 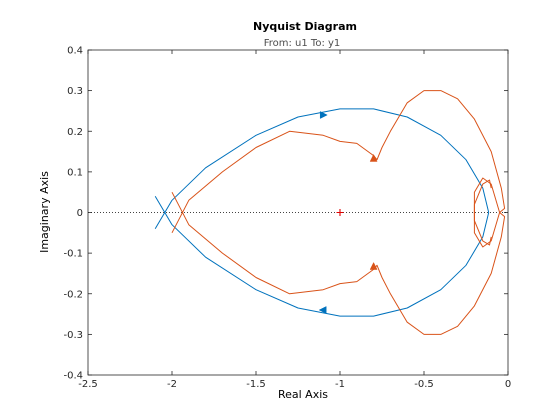 What do you see at coordinates (508, 384) in the screenshot?
I see `x-tick-label: 0` at bounding box center [508, 384].